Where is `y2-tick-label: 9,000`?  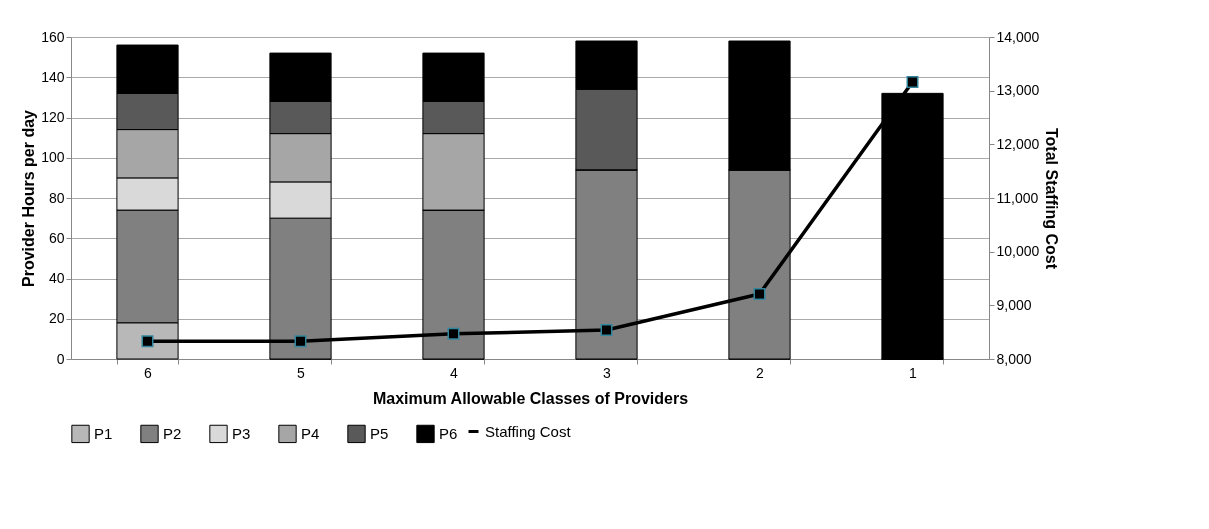 y2-tick-label: 9,000 is located at coordinates (1014, 304).